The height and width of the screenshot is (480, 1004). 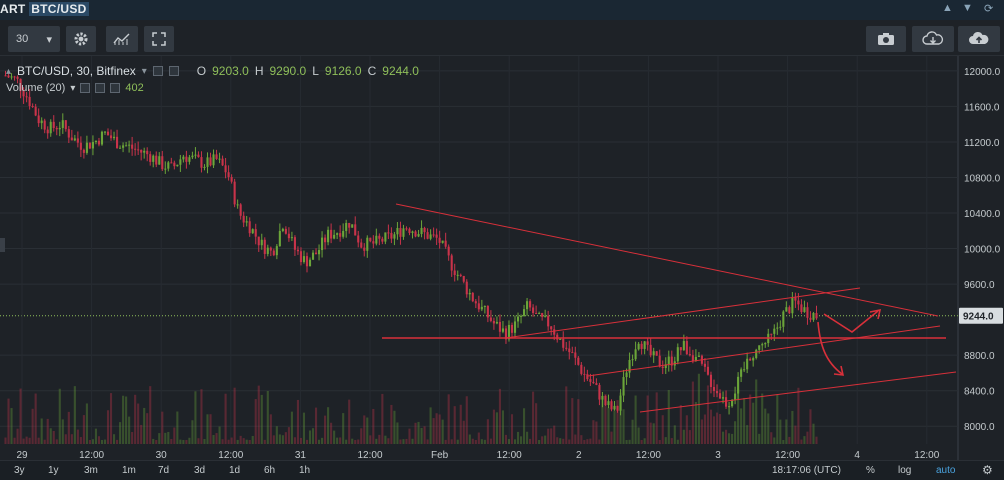 What do you see at coordinates (91, 470) in the screenshot?
I see `range-3m: 3m` at bounding box center [91, 470].